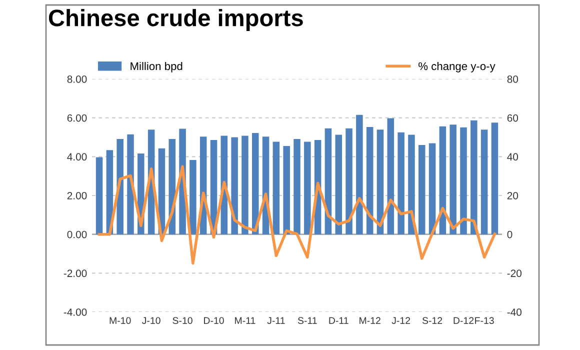 Image resolution: width=580 pixels, height=350 pixels. I want to click on y2-tick-label: 0, so click(509, 234).